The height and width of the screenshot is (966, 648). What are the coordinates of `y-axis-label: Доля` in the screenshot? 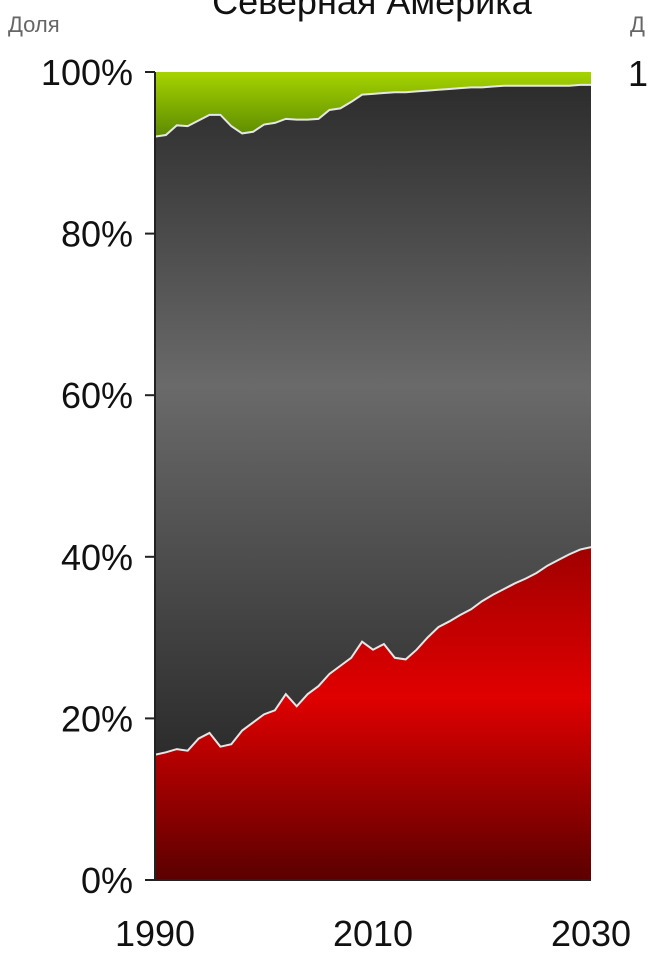 It's located at (34, 24).